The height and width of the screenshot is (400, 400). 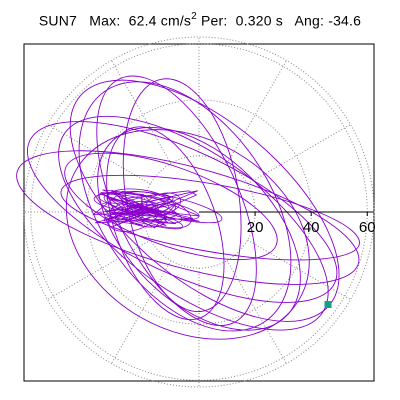 I want to click on per-value: 0.320 s, so click(x=259, y=20).